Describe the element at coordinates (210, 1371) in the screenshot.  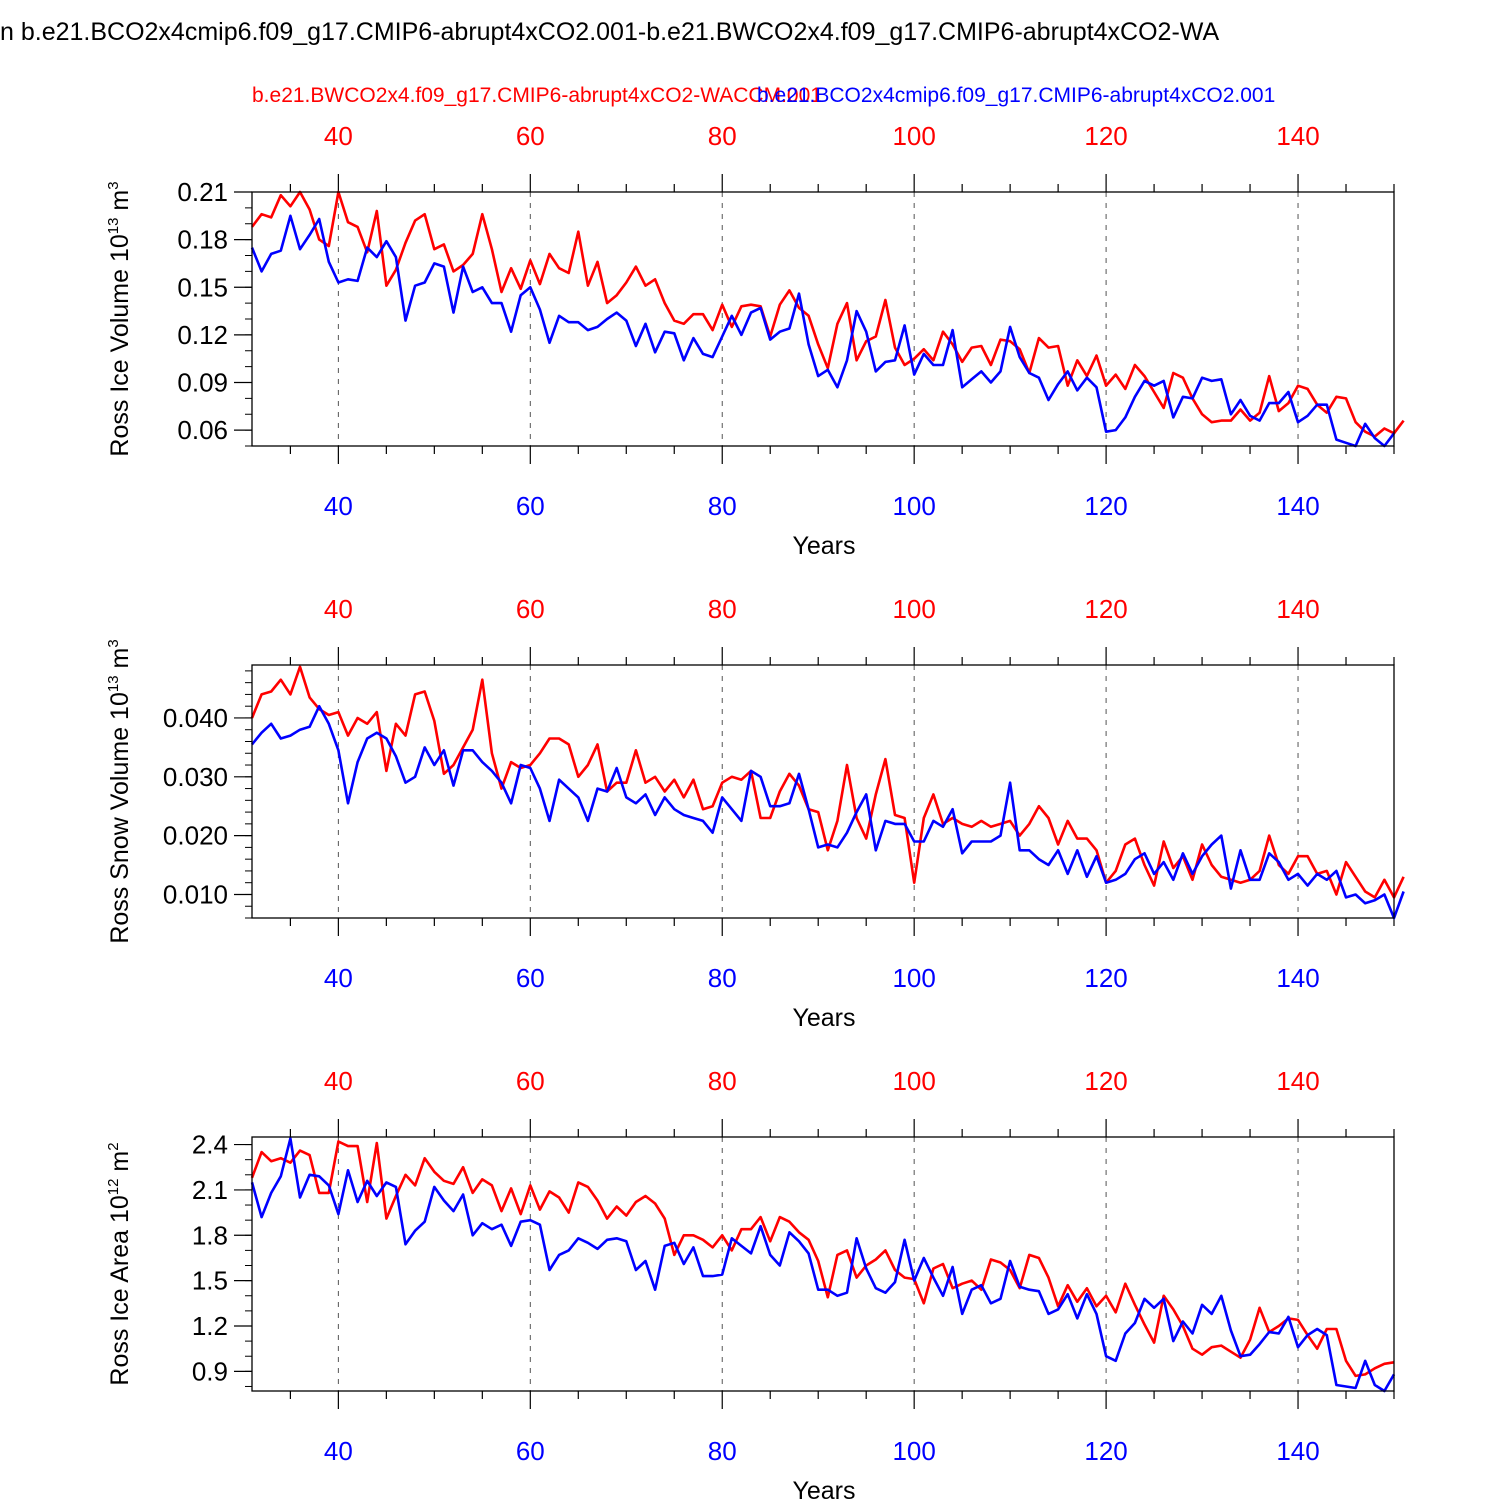
I see `y-tick-label: 0.9` at that location.